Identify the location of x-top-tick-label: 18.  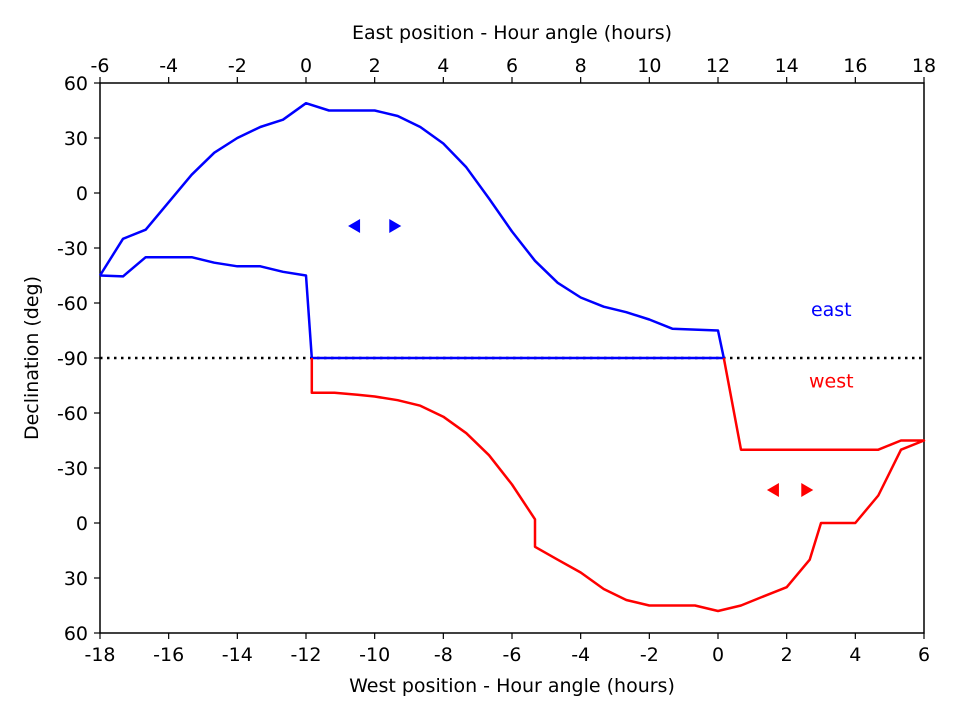
(924, 66).